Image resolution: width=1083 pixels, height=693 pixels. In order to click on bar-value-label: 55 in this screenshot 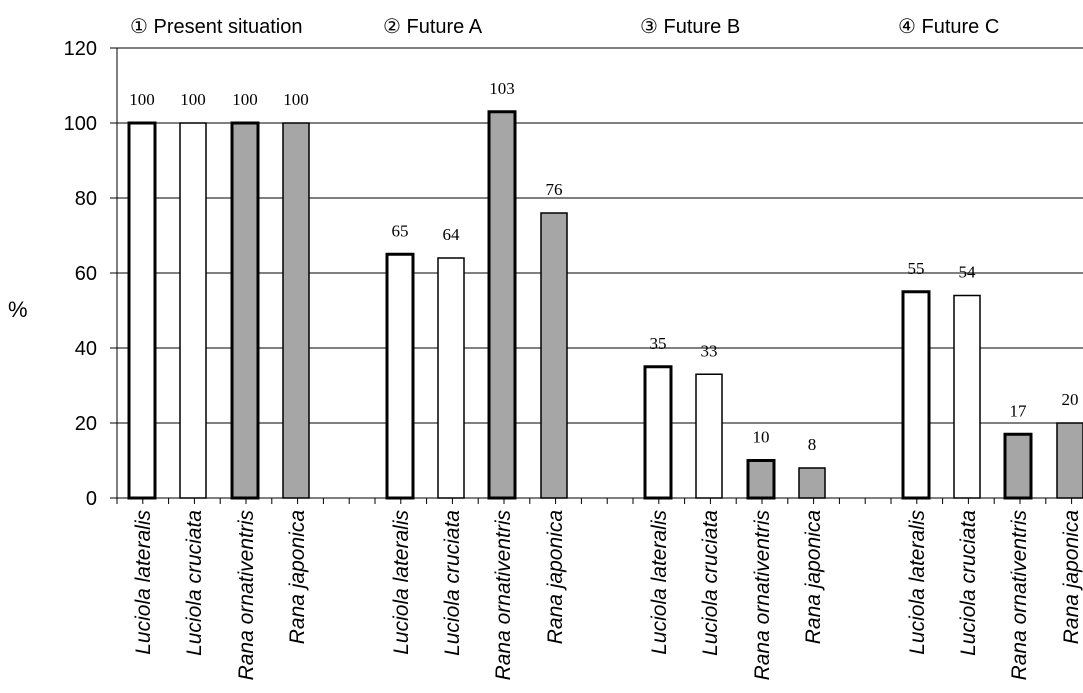, I will do `click(916, 268)`.